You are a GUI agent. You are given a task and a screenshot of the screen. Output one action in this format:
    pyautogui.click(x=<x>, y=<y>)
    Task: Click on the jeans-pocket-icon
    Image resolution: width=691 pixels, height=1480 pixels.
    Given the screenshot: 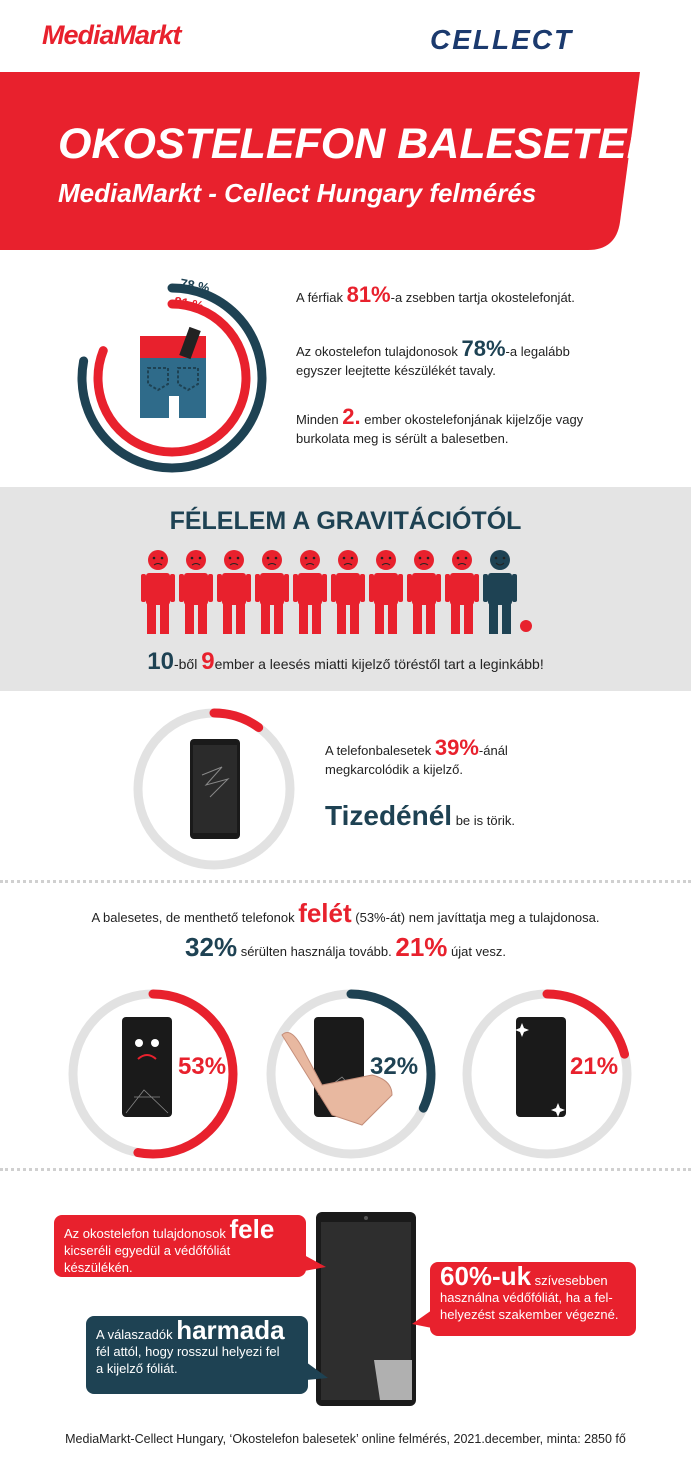 What is the action you would take?
    pyautogui.click(x=173, y=372)
    